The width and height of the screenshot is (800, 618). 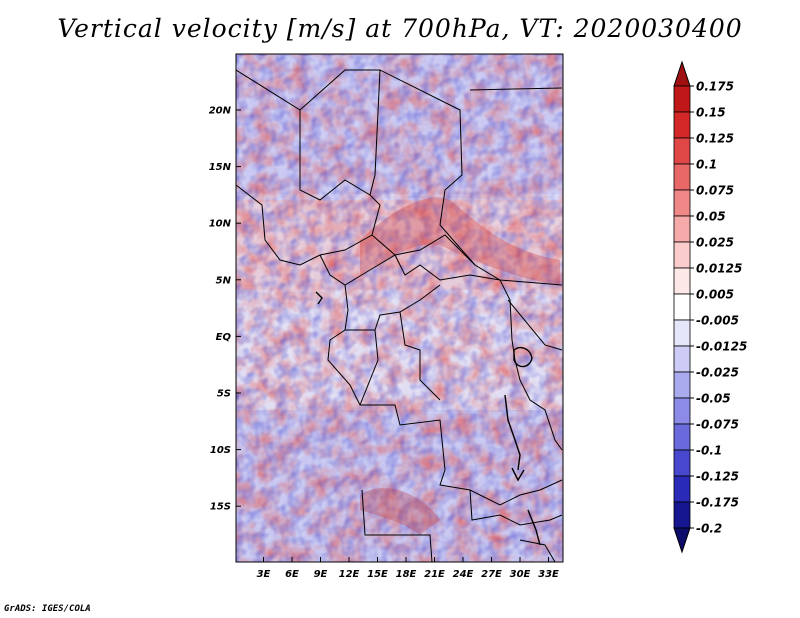 I want to click on lon-tick-label: 27E, so click(x=491, y=574).